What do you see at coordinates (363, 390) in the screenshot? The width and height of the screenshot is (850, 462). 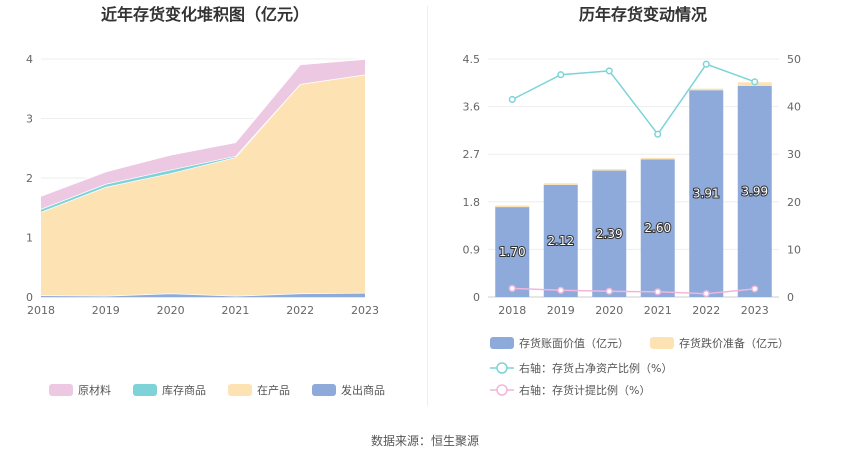 I see `legend-label: 发出商品` at bounding box center [363, 390].